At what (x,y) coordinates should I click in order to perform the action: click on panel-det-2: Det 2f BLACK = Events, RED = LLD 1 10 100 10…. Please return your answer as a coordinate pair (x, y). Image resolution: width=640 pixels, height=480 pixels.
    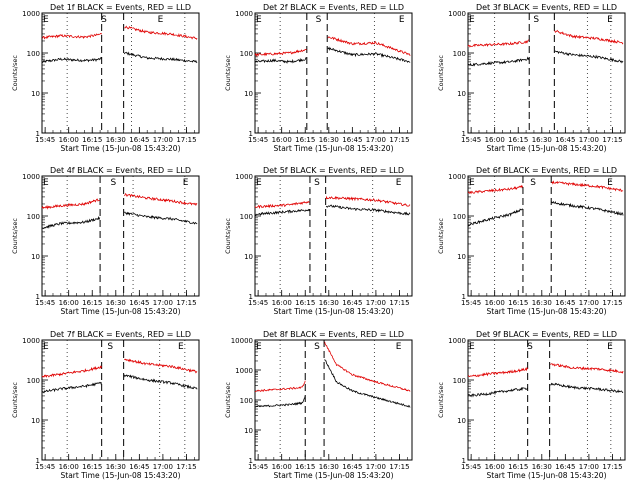
    Looking at the image, I should click on (318, 78).